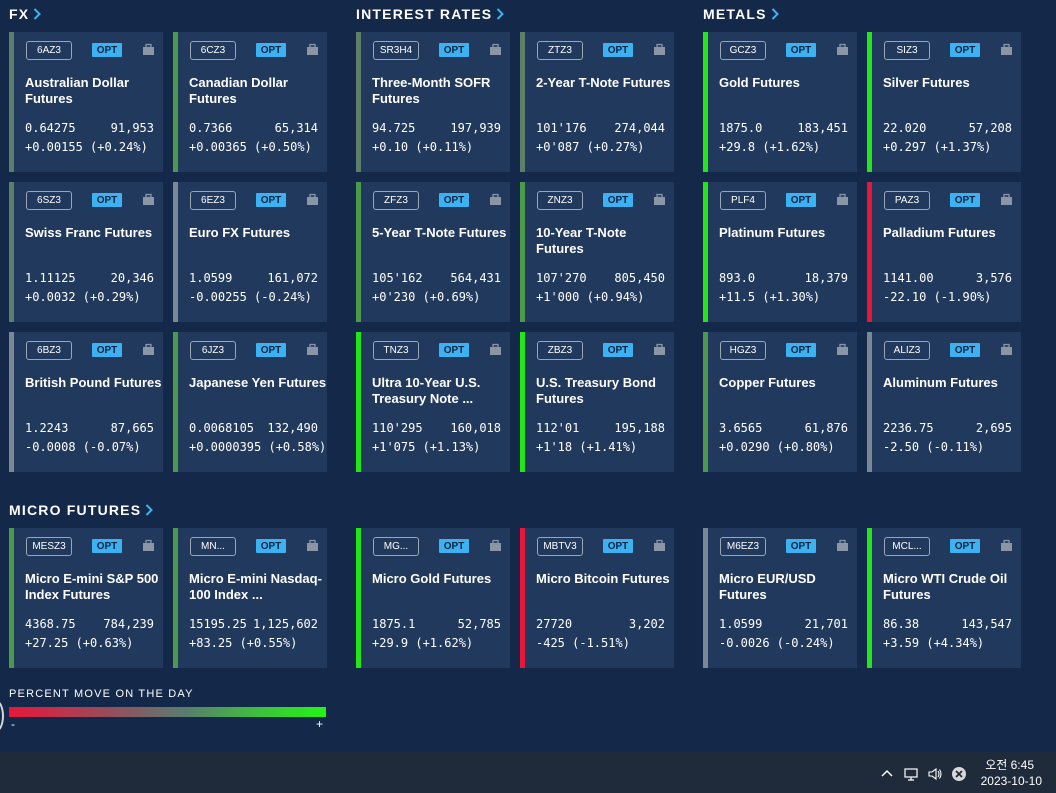 This screenshot has height=793, width=1056. What do you see at coordinates (959, 774) in the screenshot?
I see `close-circle-icon` at bounding box center [959, 774].